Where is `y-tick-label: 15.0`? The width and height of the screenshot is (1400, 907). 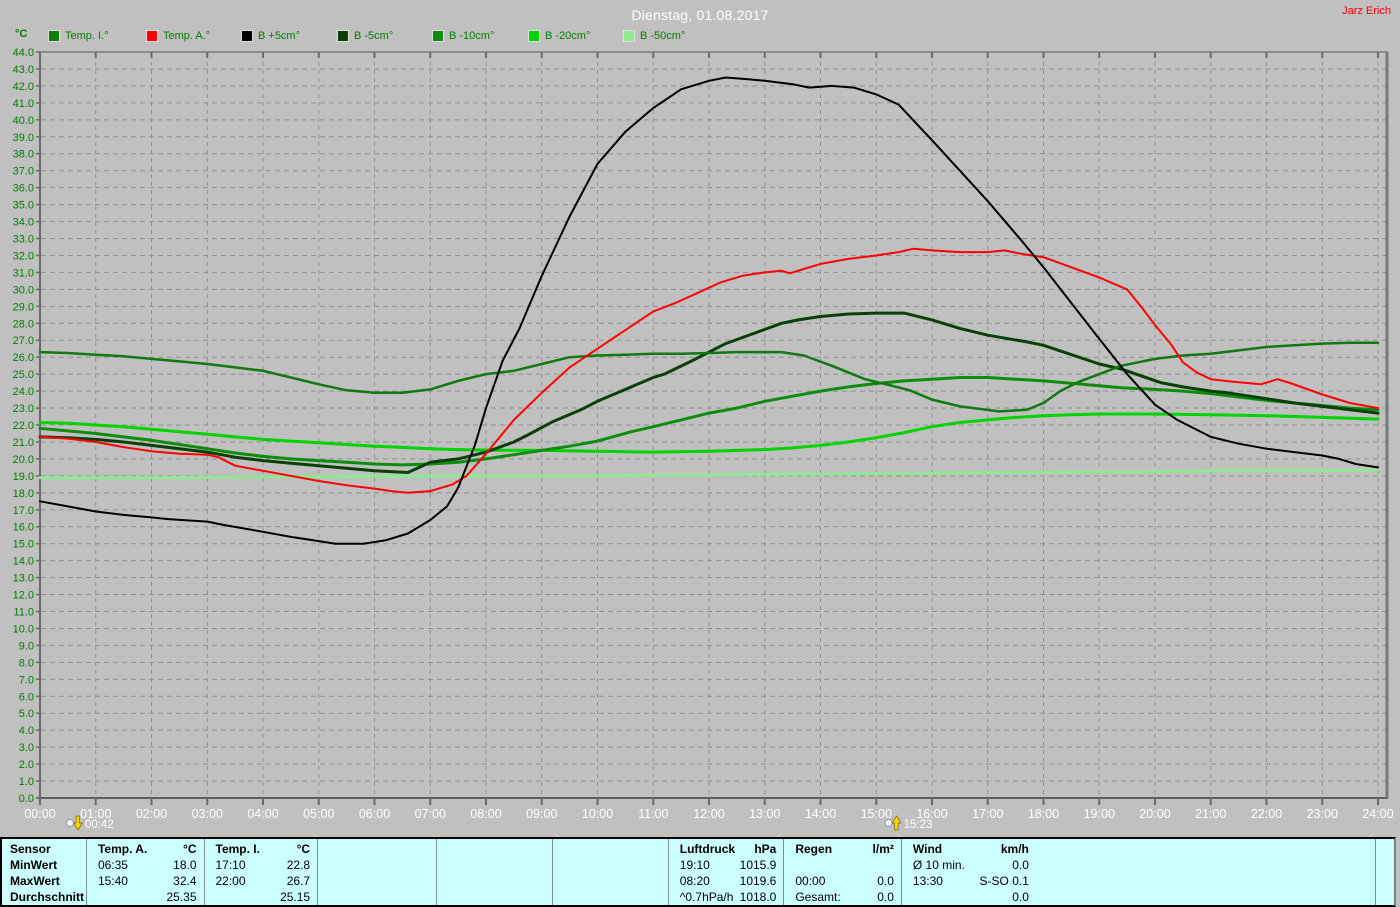 y-tick-label: 15.0 is located at coordinates (23, 545).